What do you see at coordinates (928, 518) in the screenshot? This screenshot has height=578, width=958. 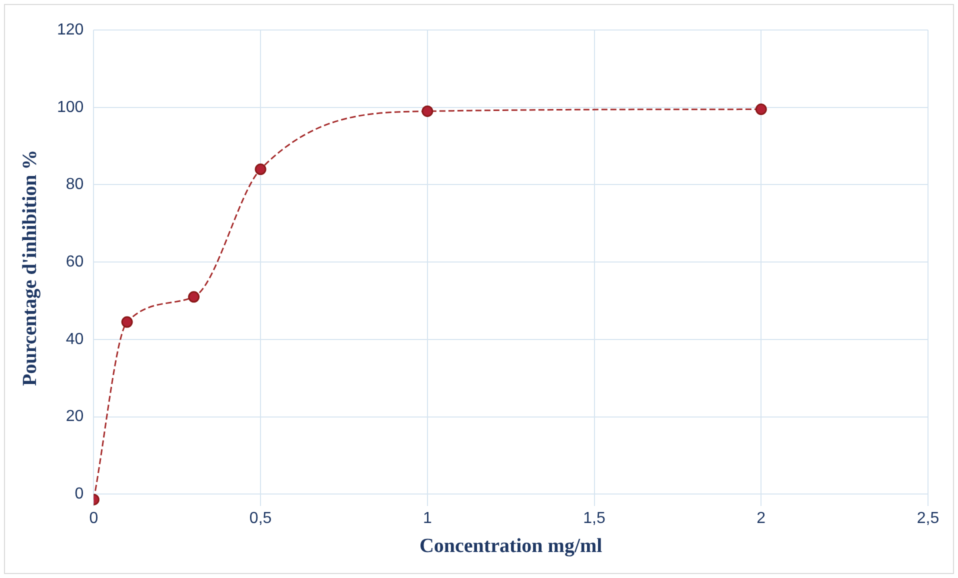 I see `x-tick-label: 2,5` at bounding box center [928, 518].